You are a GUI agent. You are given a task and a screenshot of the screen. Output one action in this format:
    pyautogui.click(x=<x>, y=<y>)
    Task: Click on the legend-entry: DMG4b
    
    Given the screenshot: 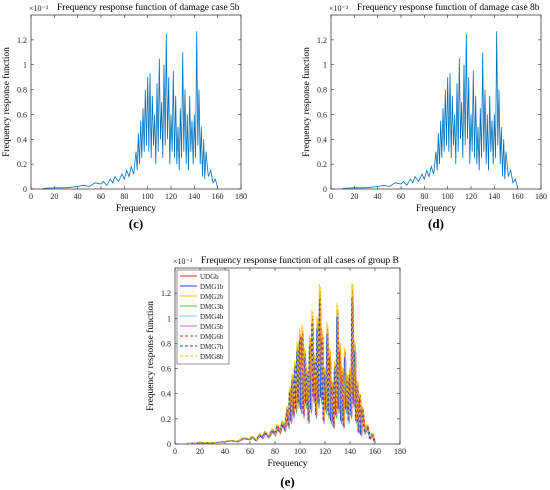 What is the action you would take?
    pyautogui.click(x=212, y=317)
    